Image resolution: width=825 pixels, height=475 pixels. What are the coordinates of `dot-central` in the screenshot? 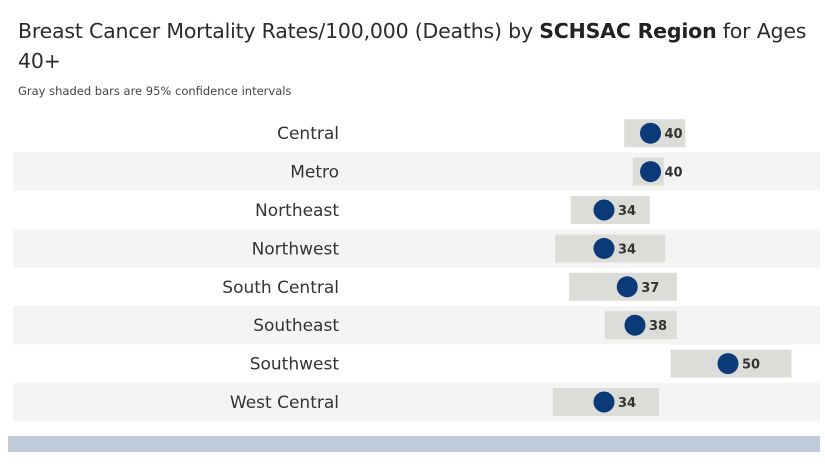 It's located at (650, 133).